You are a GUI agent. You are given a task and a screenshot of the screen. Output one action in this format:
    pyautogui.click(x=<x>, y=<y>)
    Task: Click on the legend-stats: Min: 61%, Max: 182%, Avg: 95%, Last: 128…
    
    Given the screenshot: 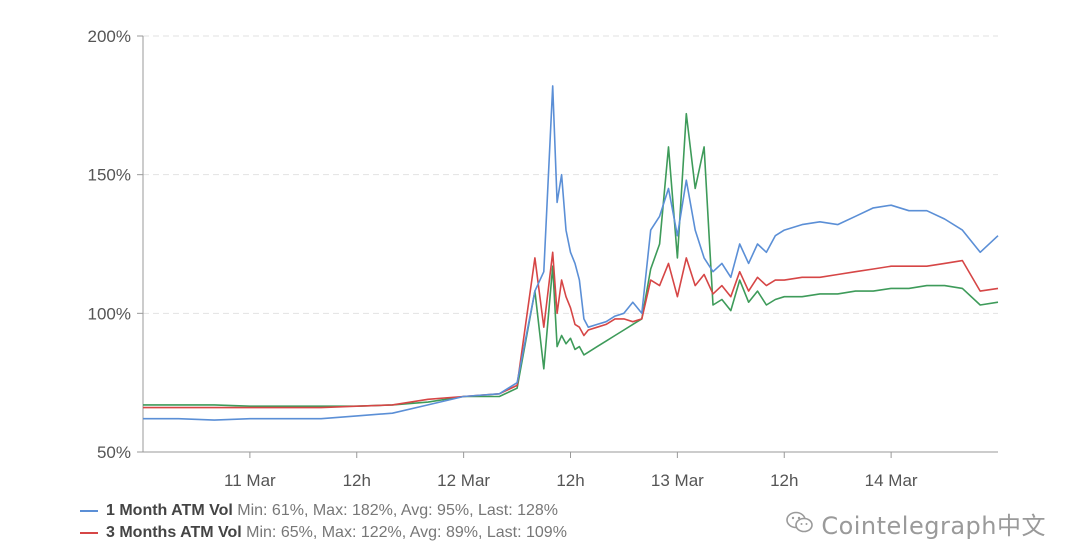 What is the action you would take?
    pyautogui.click(x=398, y=510)
    